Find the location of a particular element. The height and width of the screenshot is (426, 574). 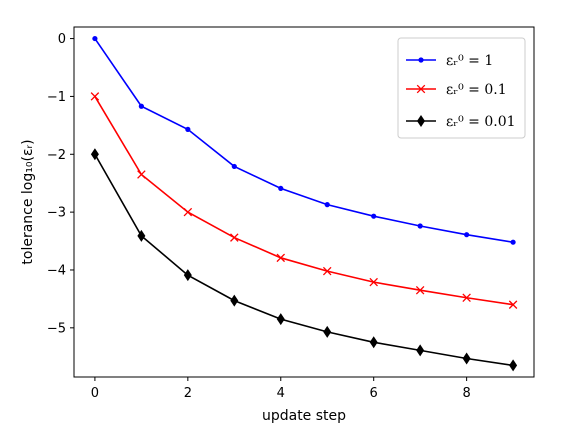

legend-entry-3: εᵣ⁰ = 0.01 is located at coordinates (461, 122).